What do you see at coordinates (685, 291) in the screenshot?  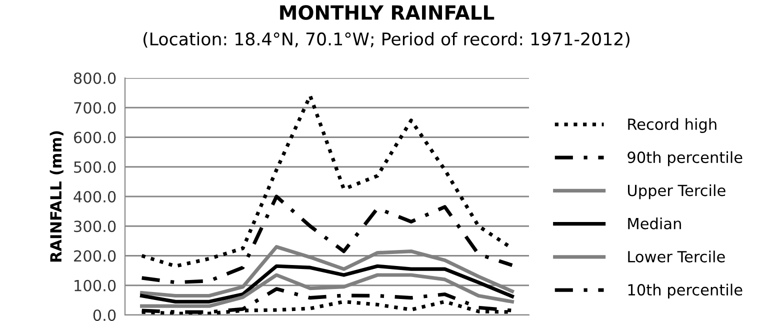 I see `legend-label: 10th percentile` at bounding box center [685, 291].